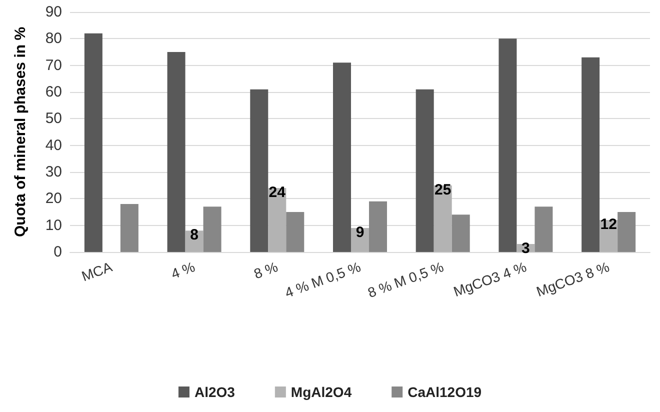 The width and height of the screenshot is (660, 412). What do you see at coordinates (53, 65) in the screenshot?
I see `y-tick-label: 70` at bounding box center [53, 65].